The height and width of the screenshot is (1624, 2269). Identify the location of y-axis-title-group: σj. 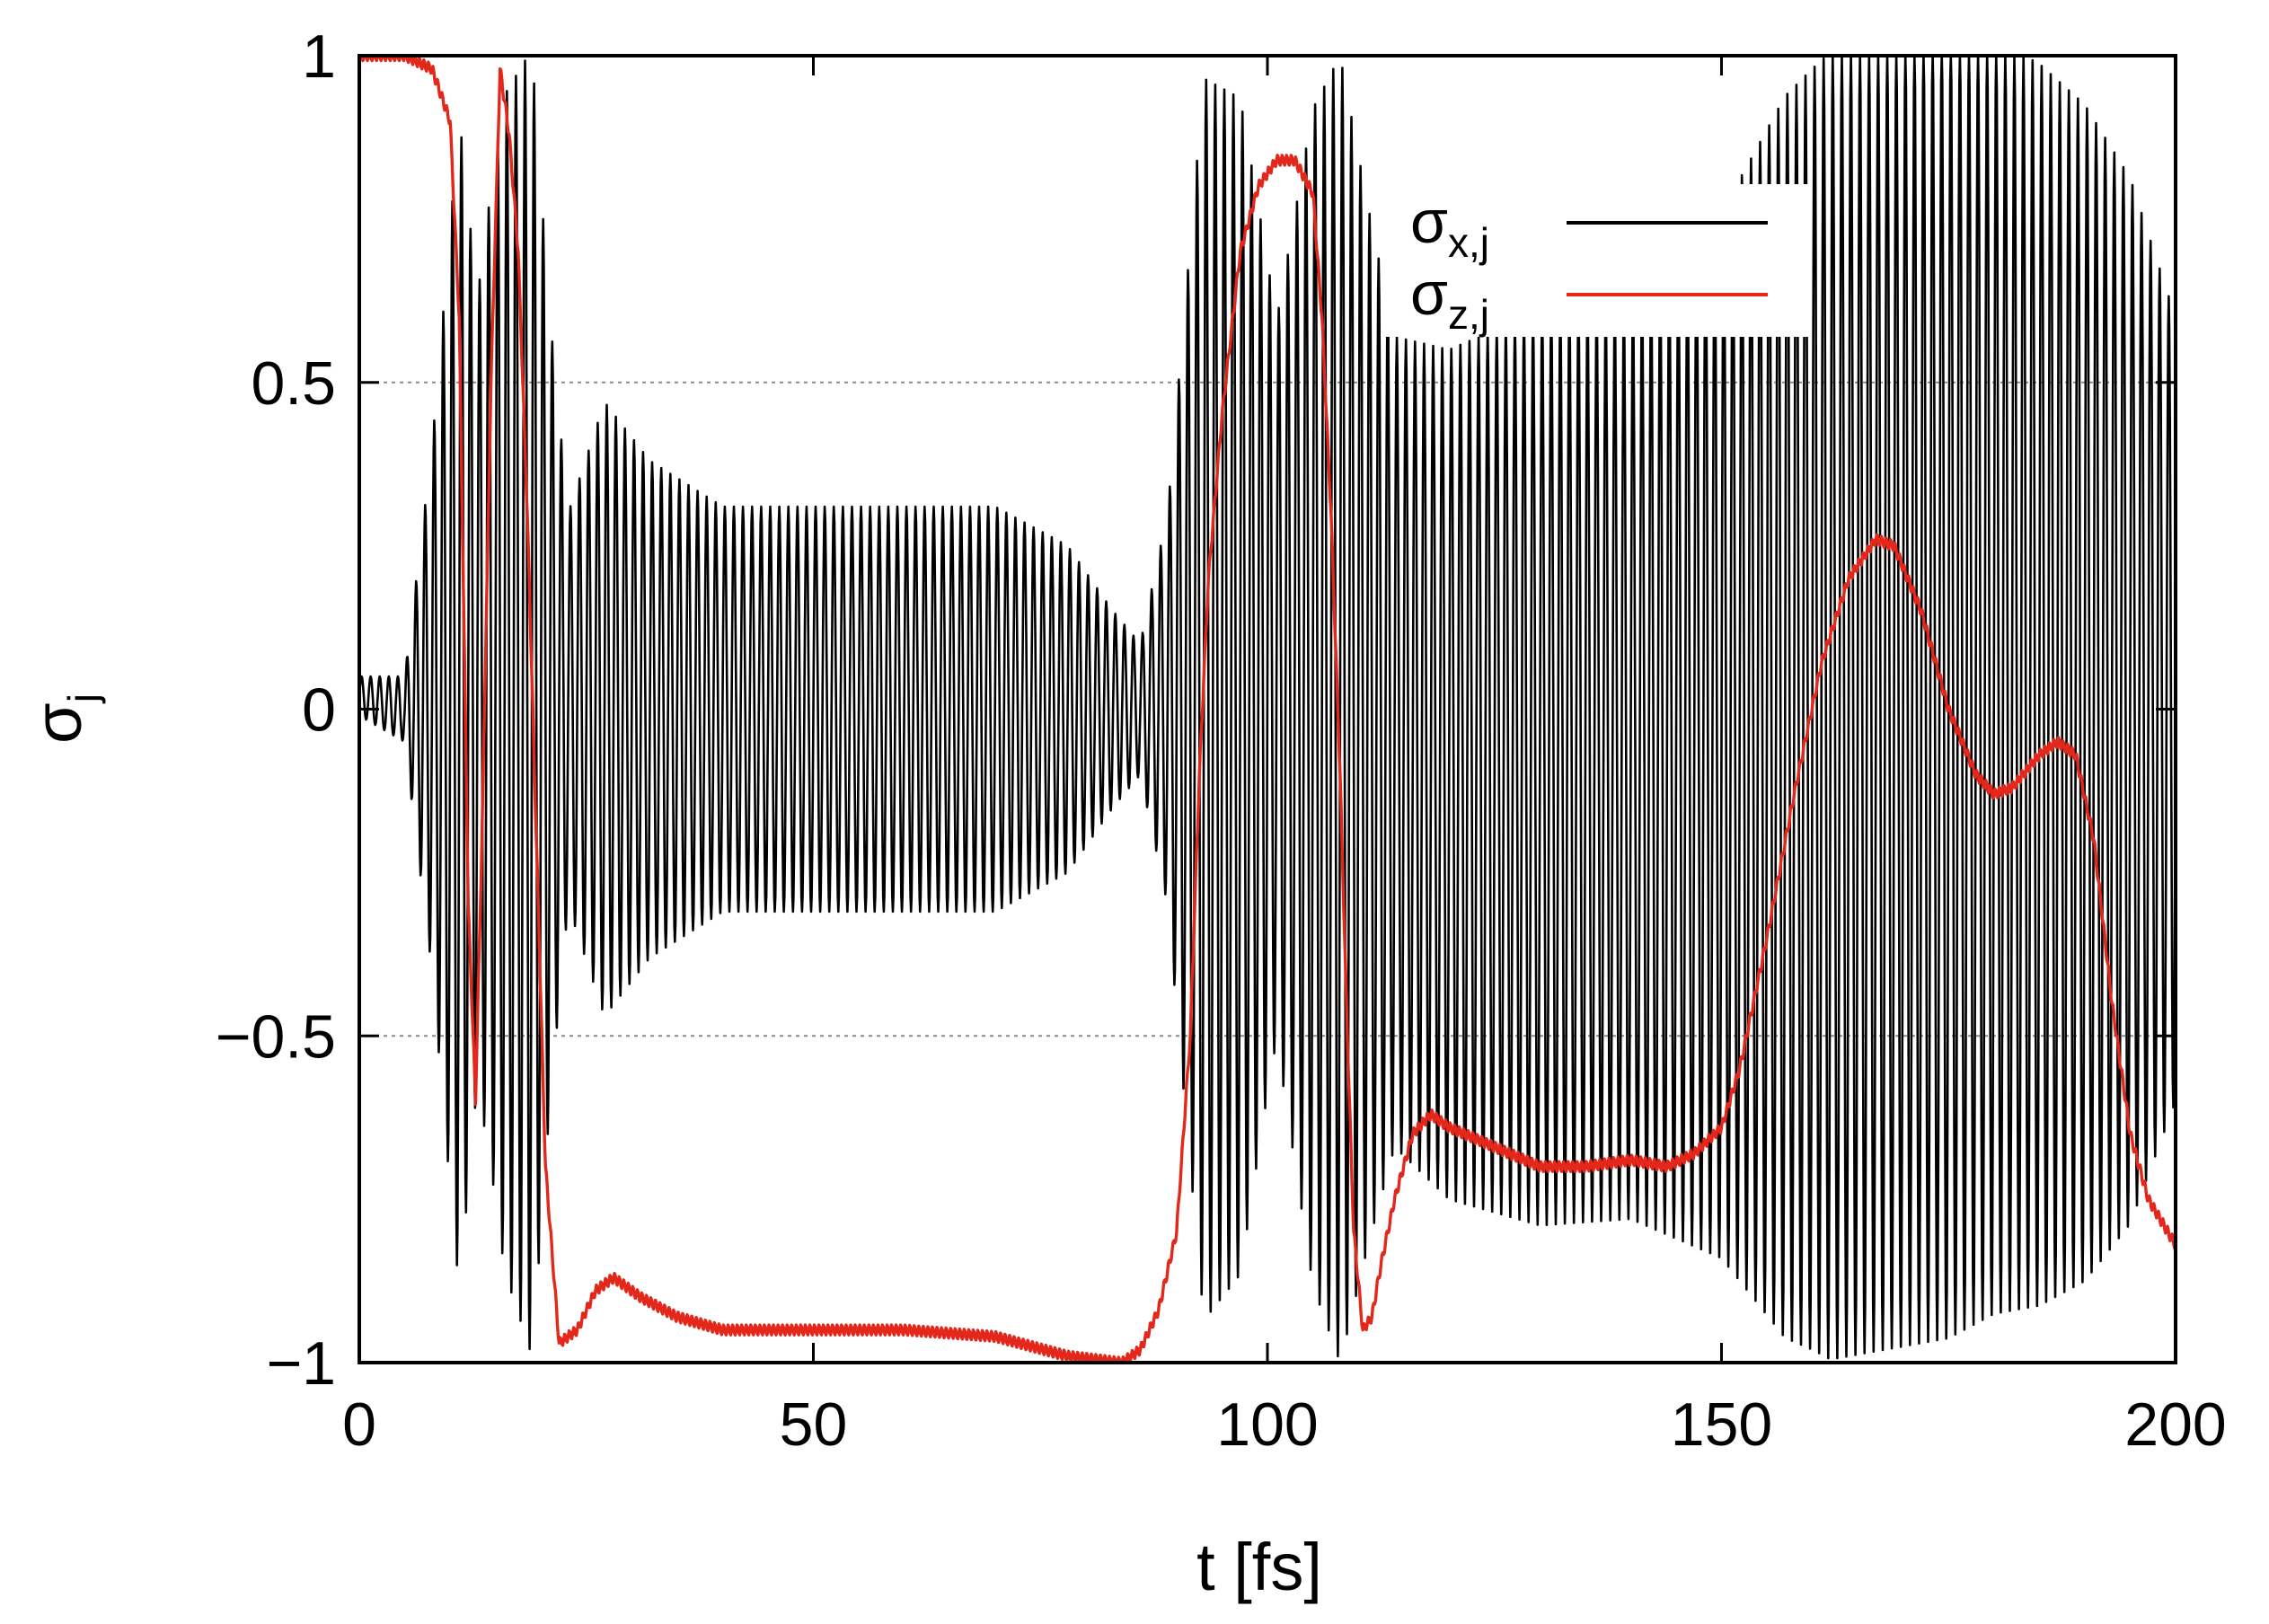
(63, 718).